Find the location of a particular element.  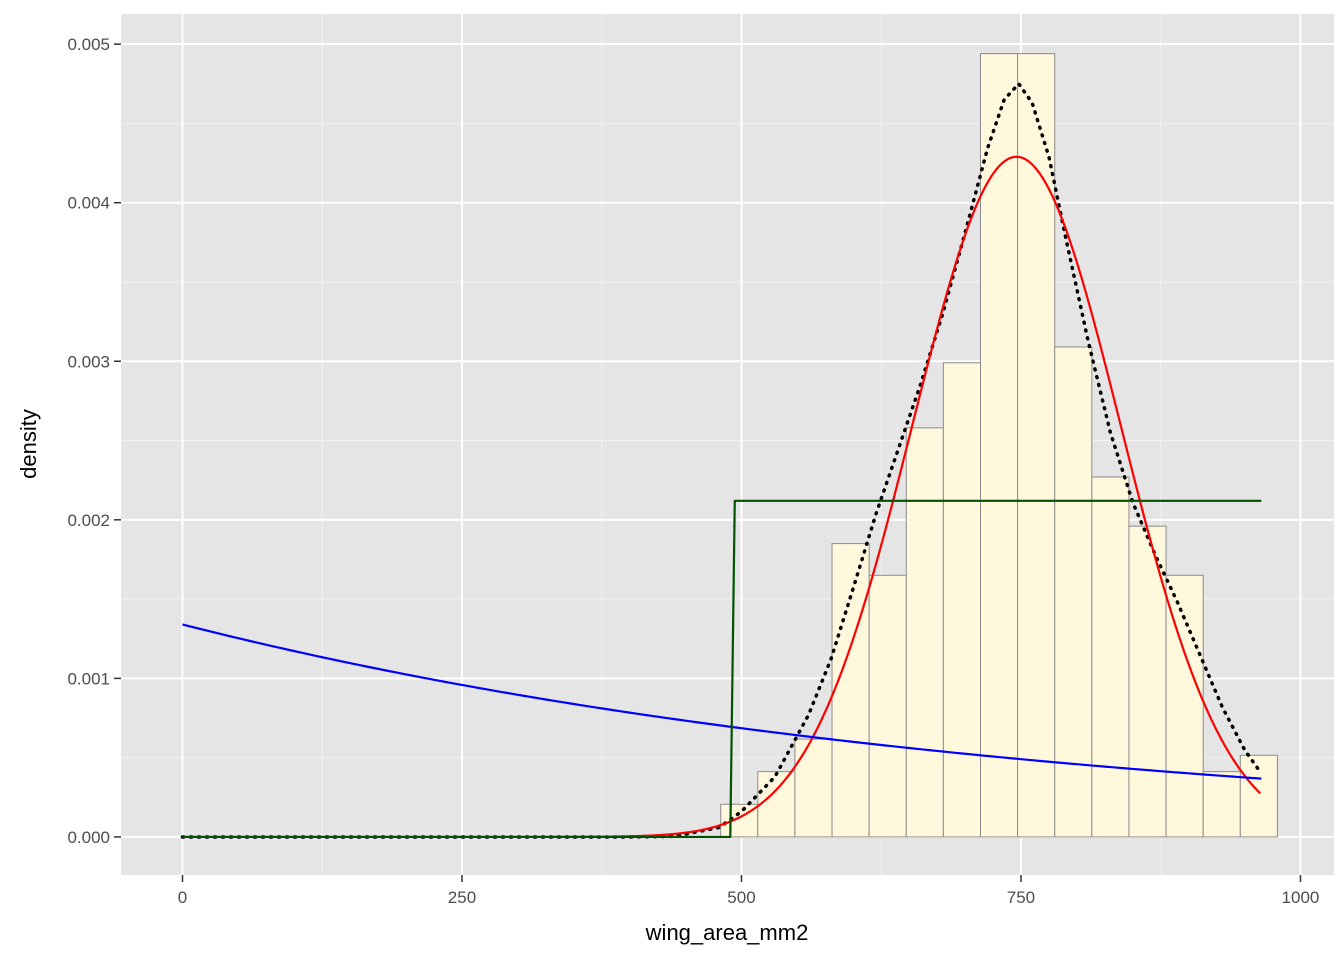

y-axis-title: density is located at coordinates (28, 444).